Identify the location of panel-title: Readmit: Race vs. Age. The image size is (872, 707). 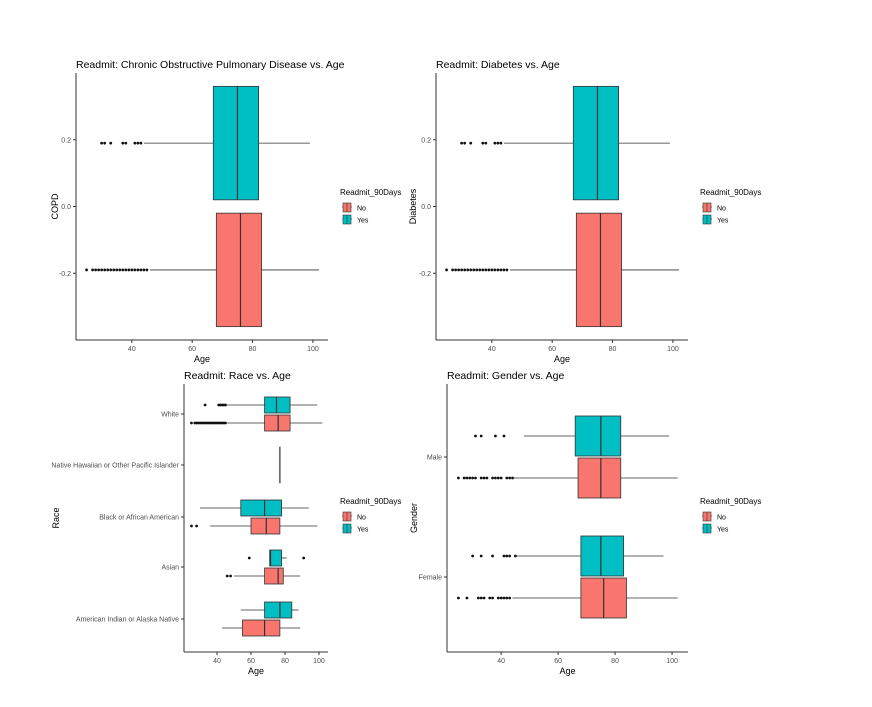
(237, 376).